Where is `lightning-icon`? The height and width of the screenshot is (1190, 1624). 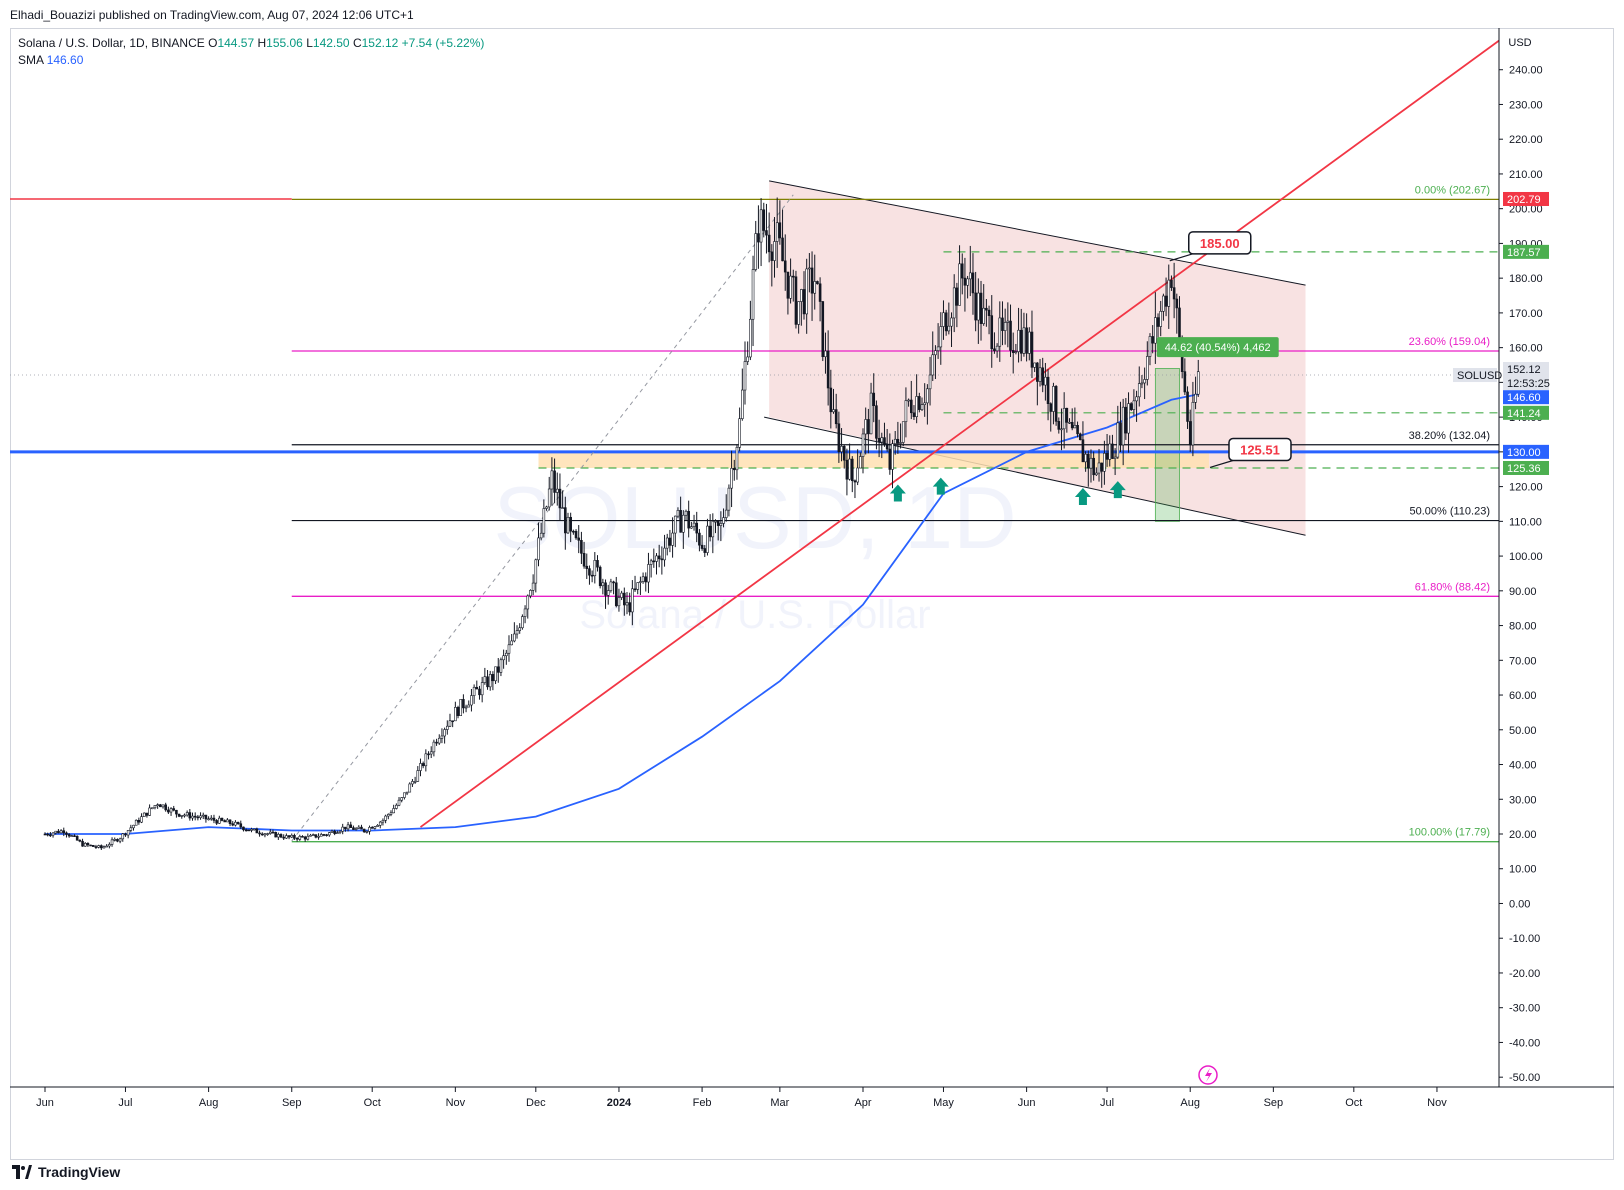
lightning-icon is located at coordinates (1208, 1075).